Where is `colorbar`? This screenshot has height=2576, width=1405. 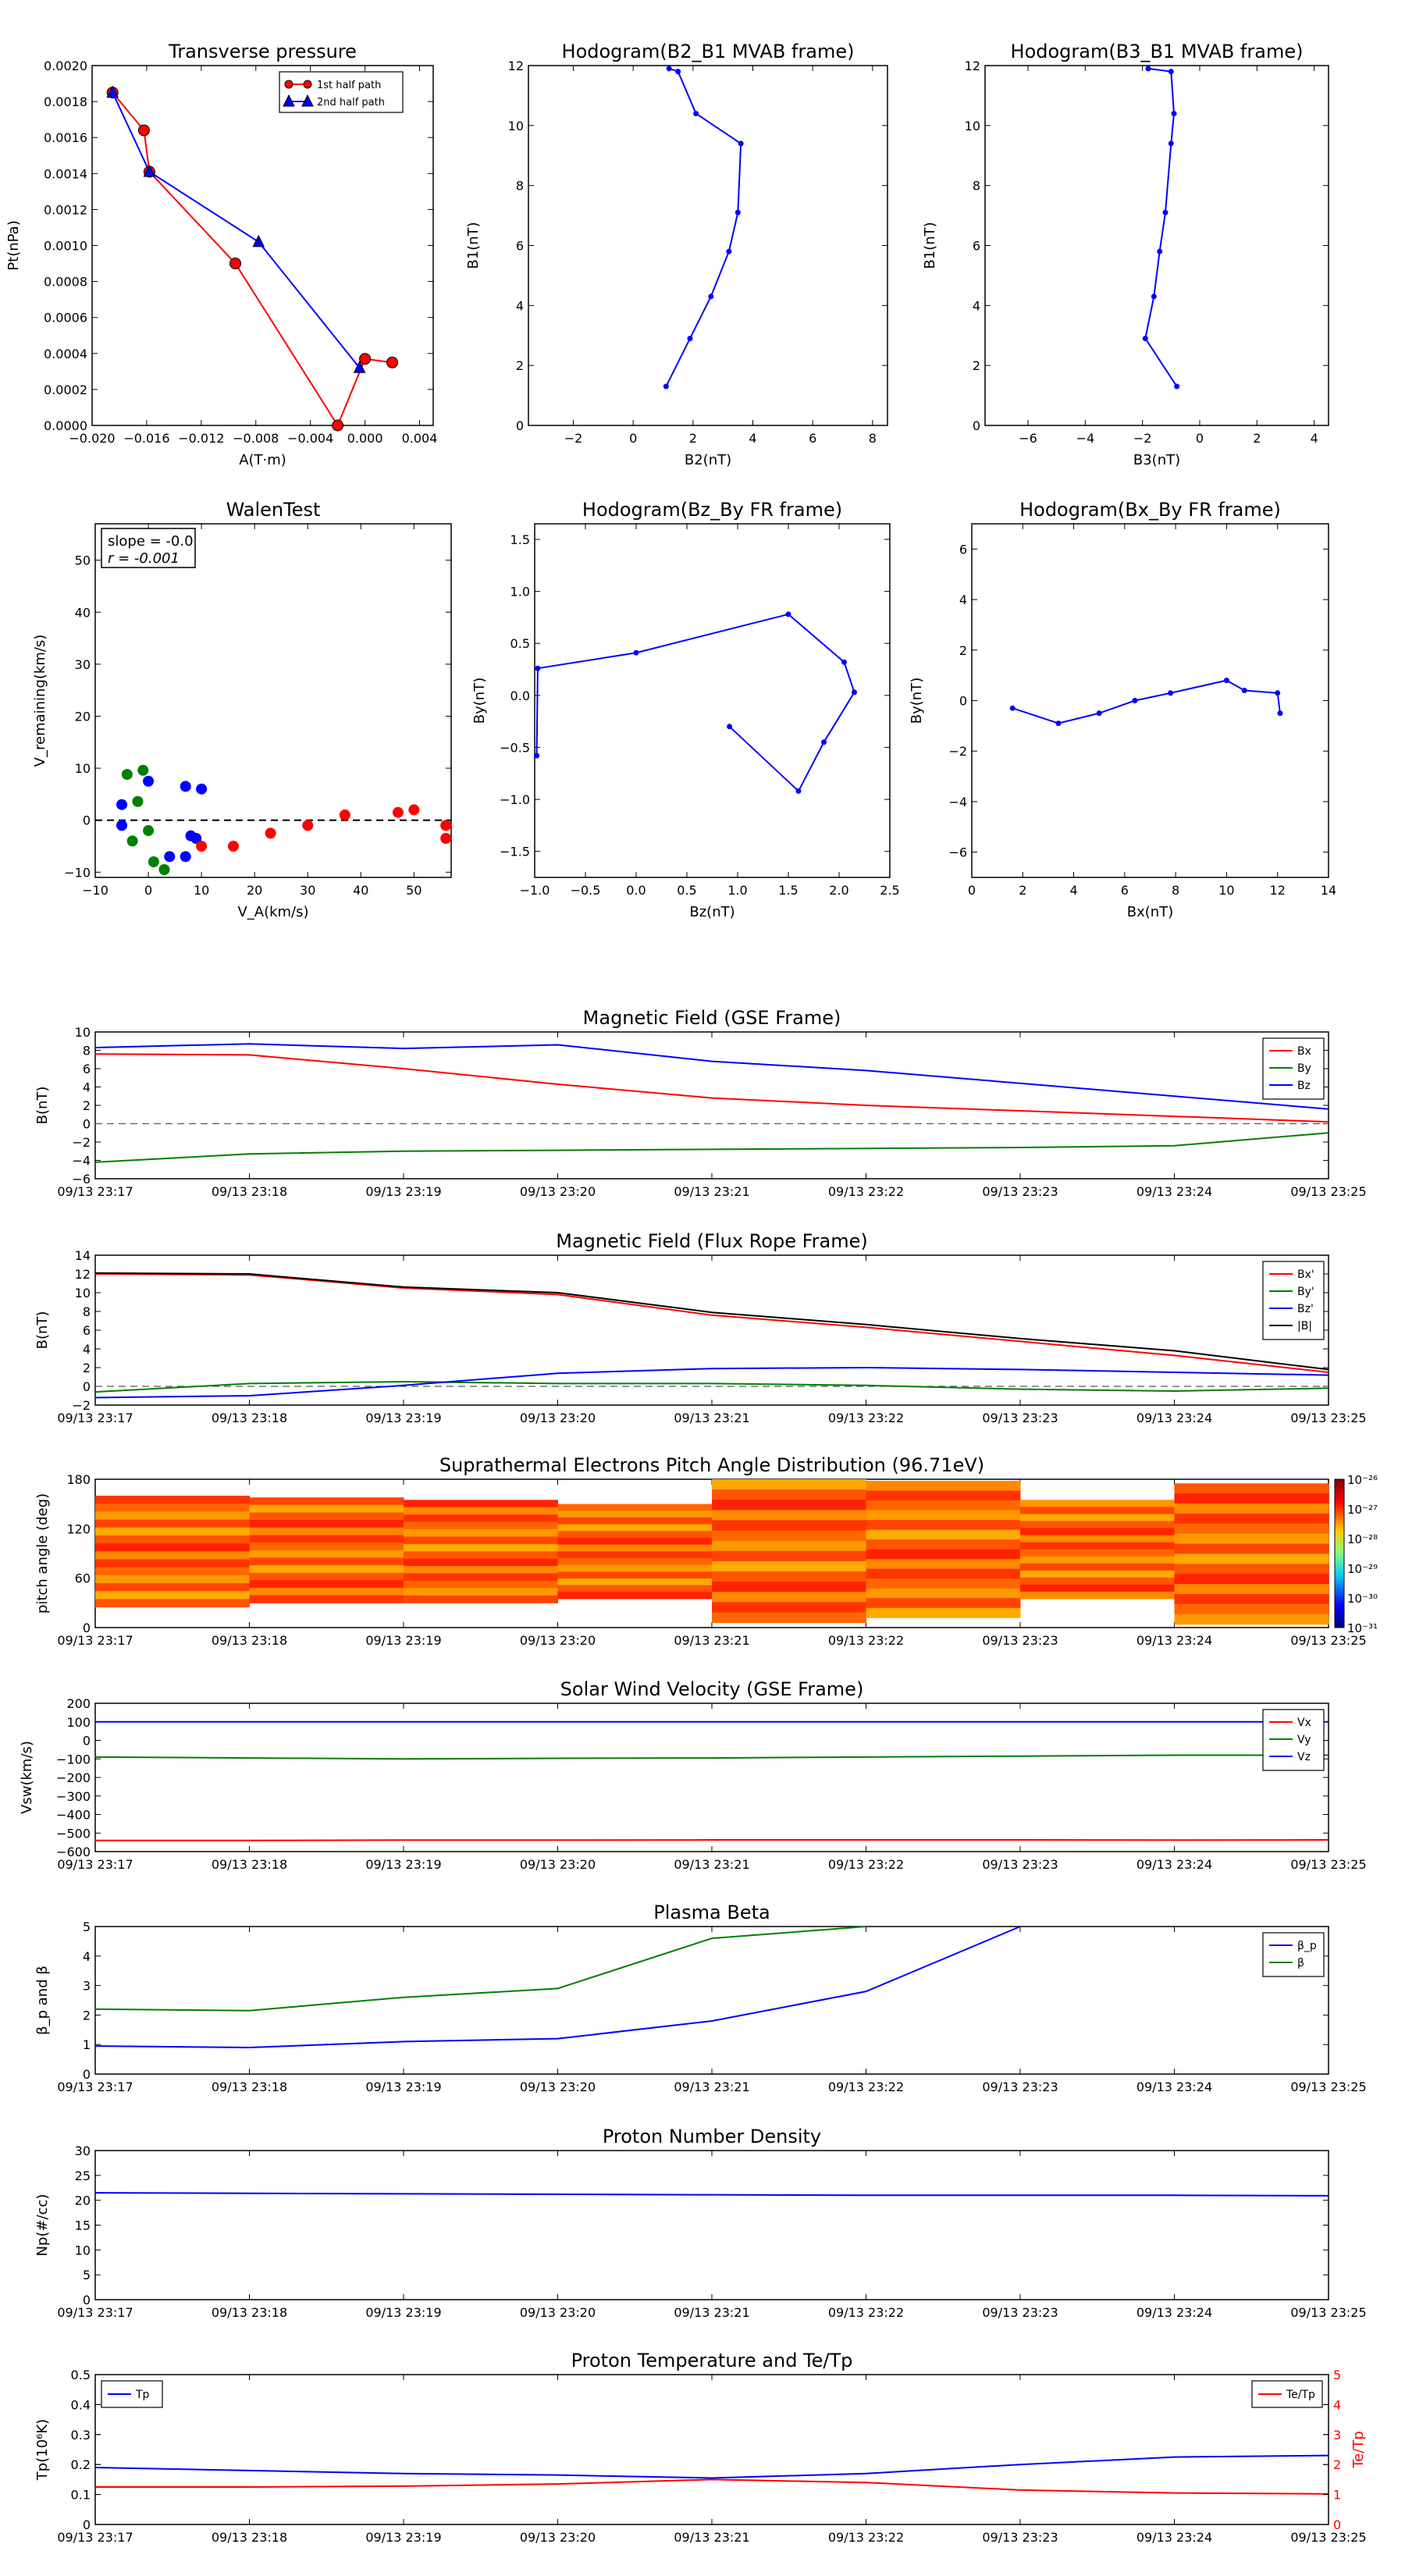 colorbar is located at coordinates (1340, 1553).